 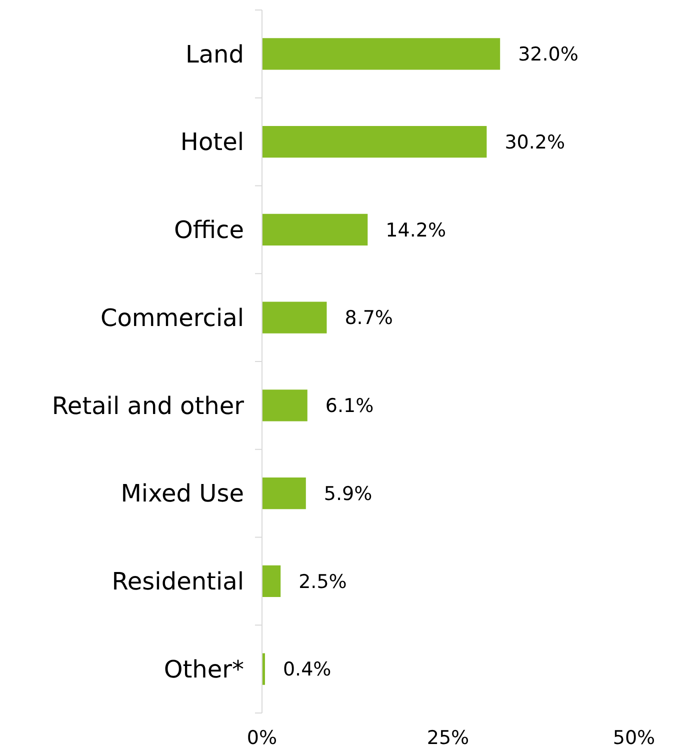 What do you see at coordinates (448, 738) in the screenshot?
I see `x-tick-label: 25%` at bounding box center [448, 738].